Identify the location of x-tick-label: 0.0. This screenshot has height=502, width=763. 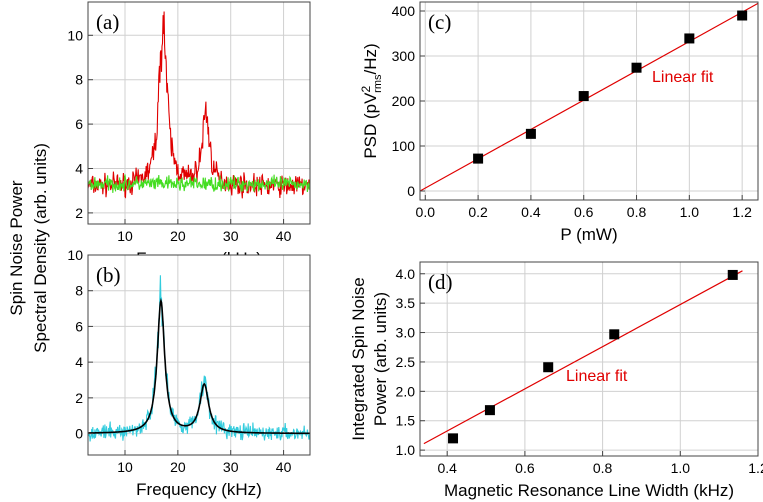
(426, 212).